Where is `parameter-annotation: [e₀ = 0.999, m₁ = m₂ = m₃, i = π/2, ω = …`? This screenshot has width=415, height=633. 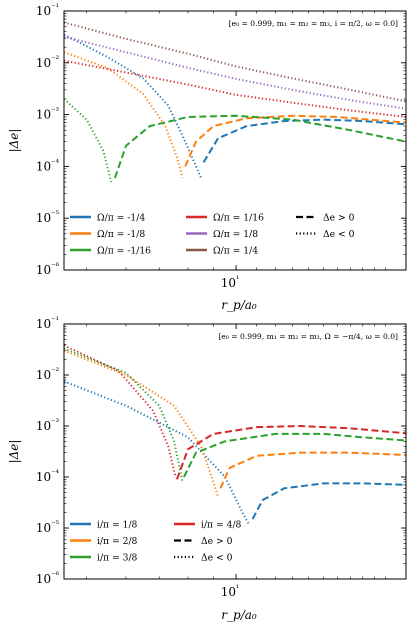
parameter-annotation: [e₀ = 0.999, m₁ = m₂ = m₃, i = π/2, ω = … is located at coordinates (313, 23).